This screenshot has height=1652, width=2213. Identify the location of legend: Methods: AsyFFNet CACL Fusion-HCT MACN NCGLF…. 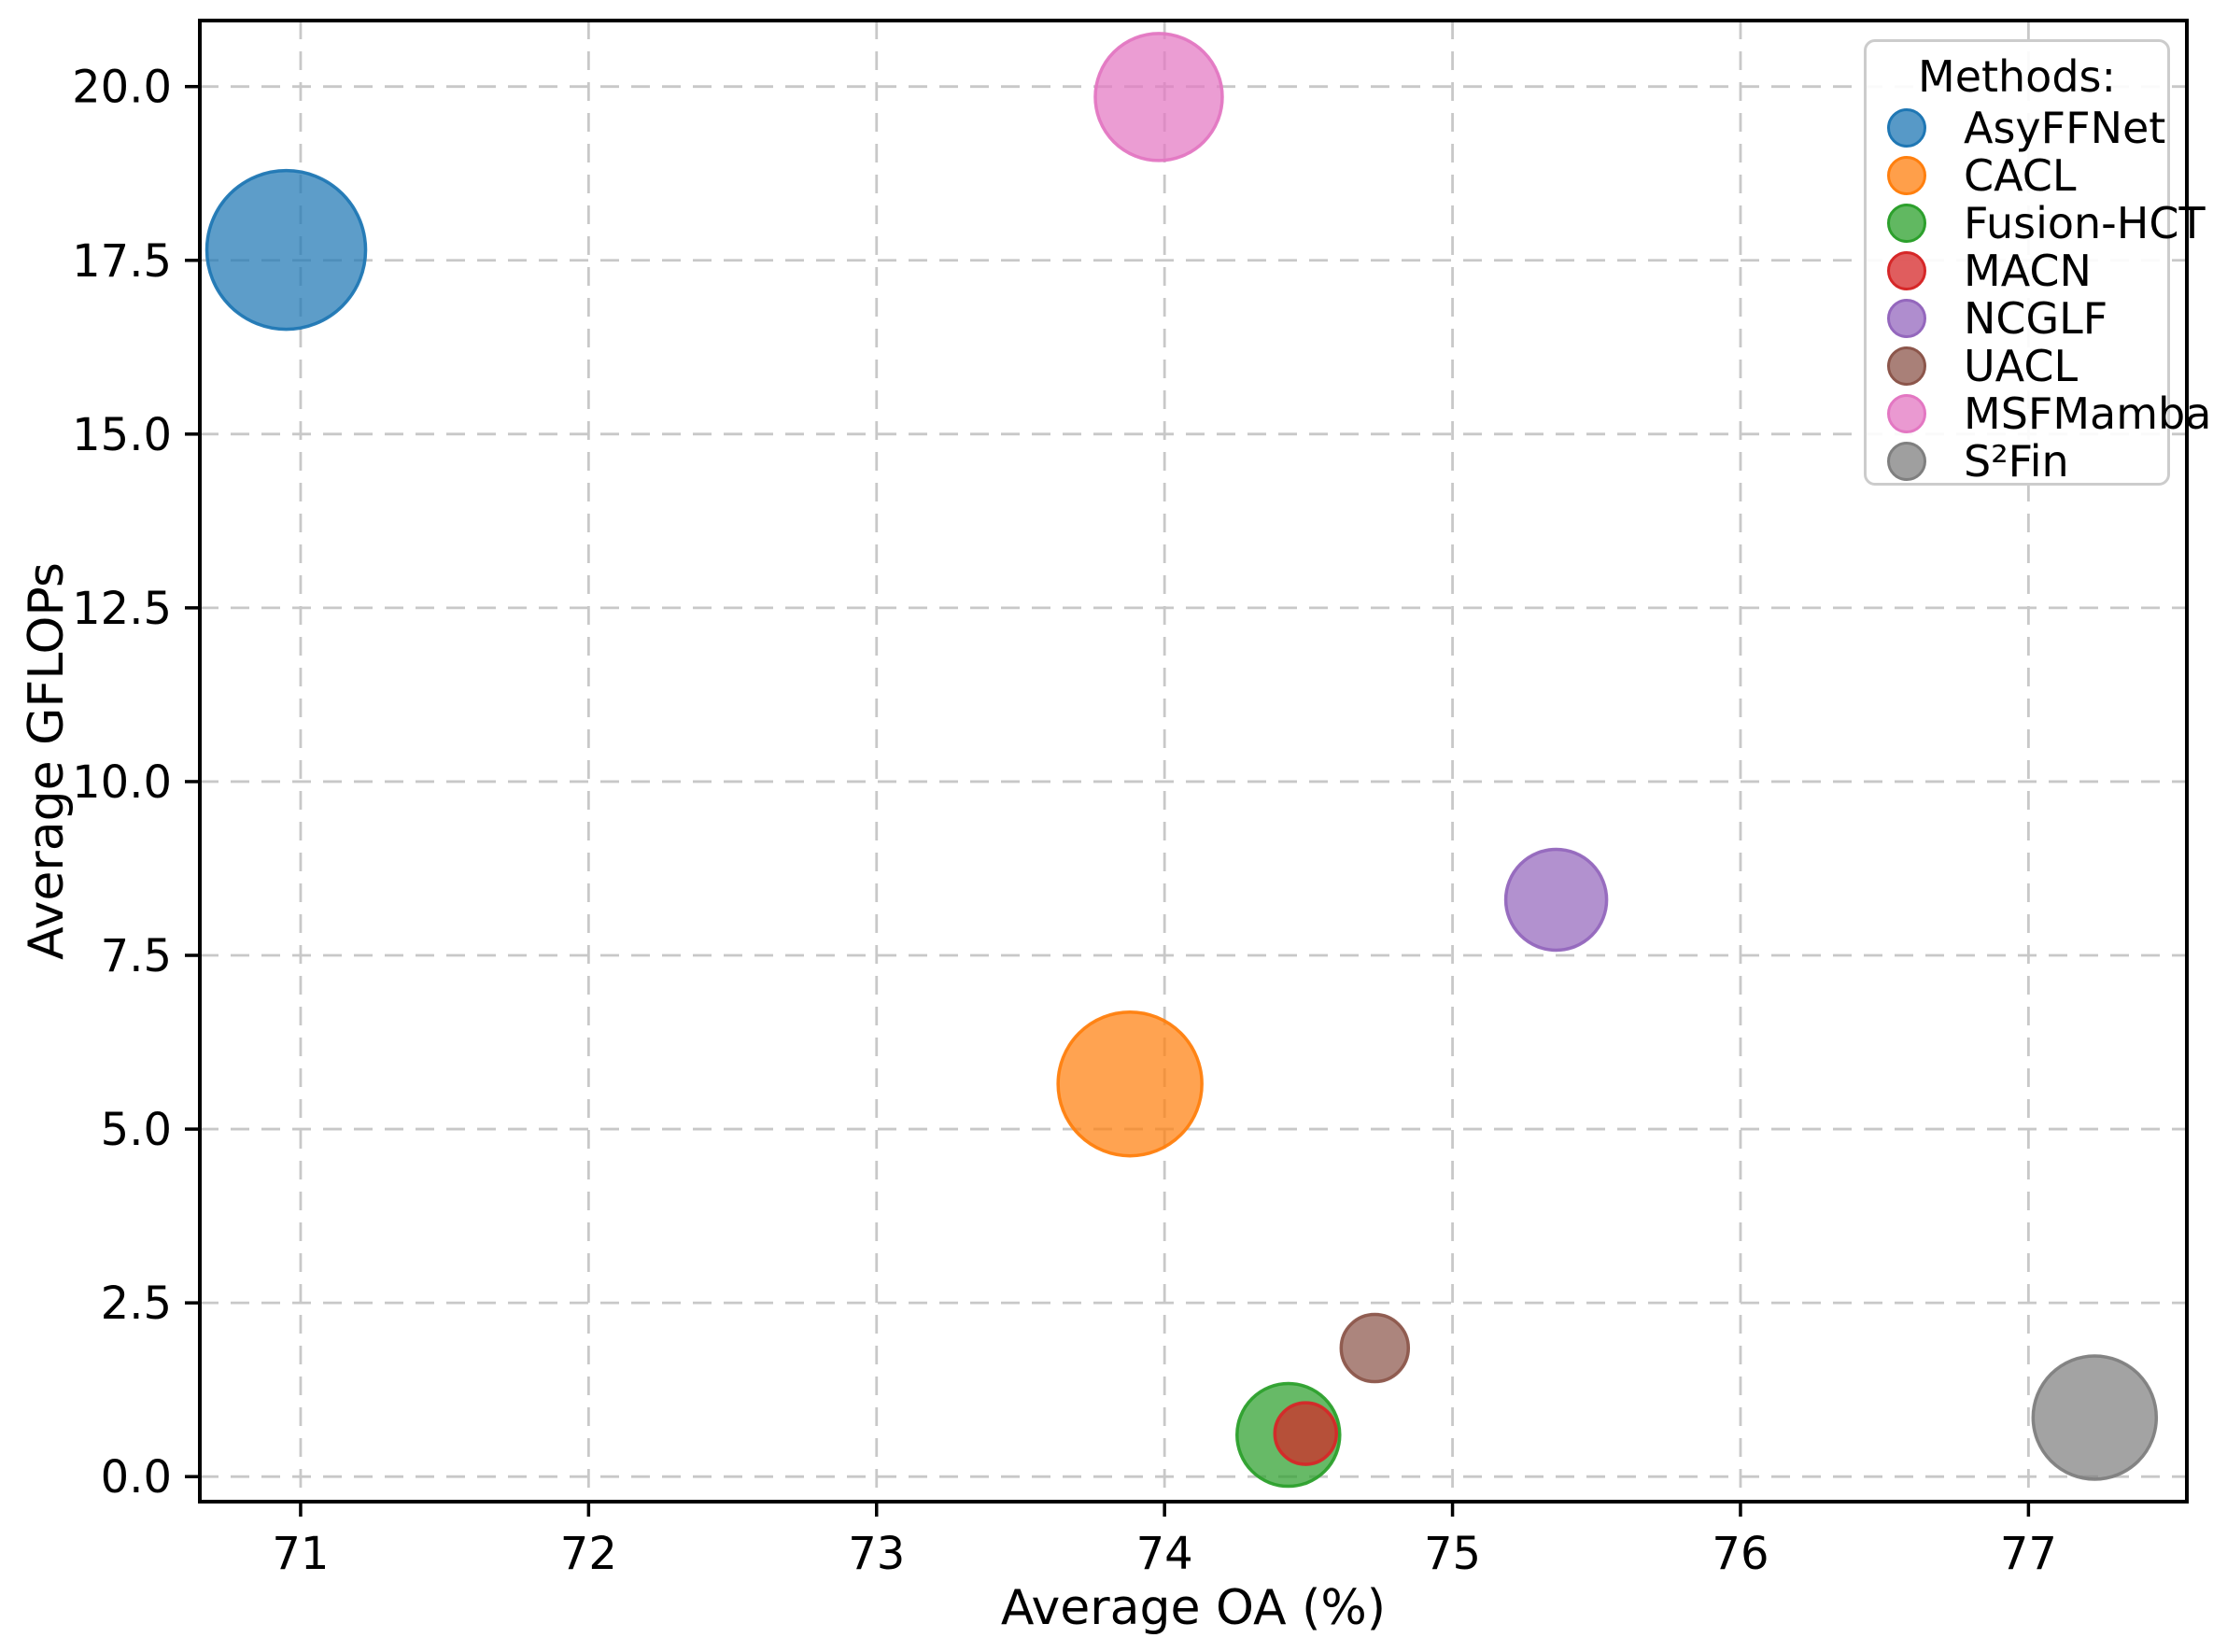
(2038, 262).